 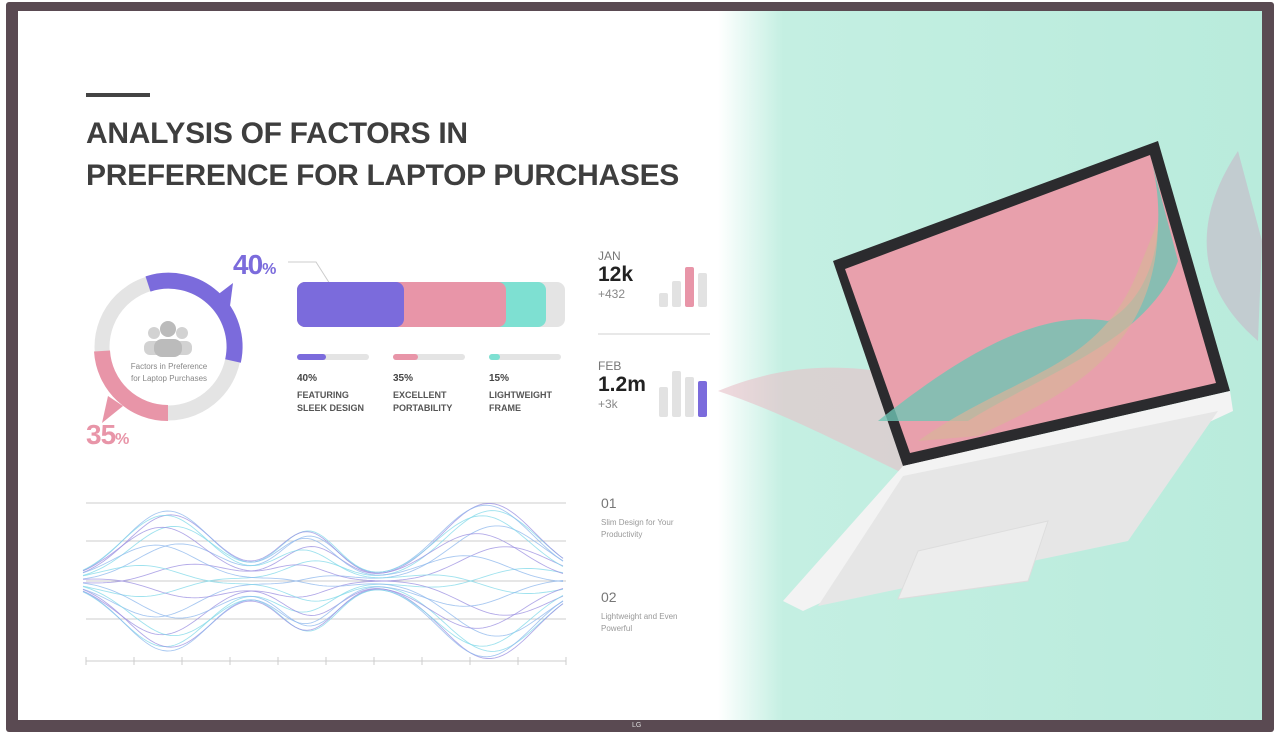 I want to click on ring-bottom-value: 35%, so click(x=107, y=434).